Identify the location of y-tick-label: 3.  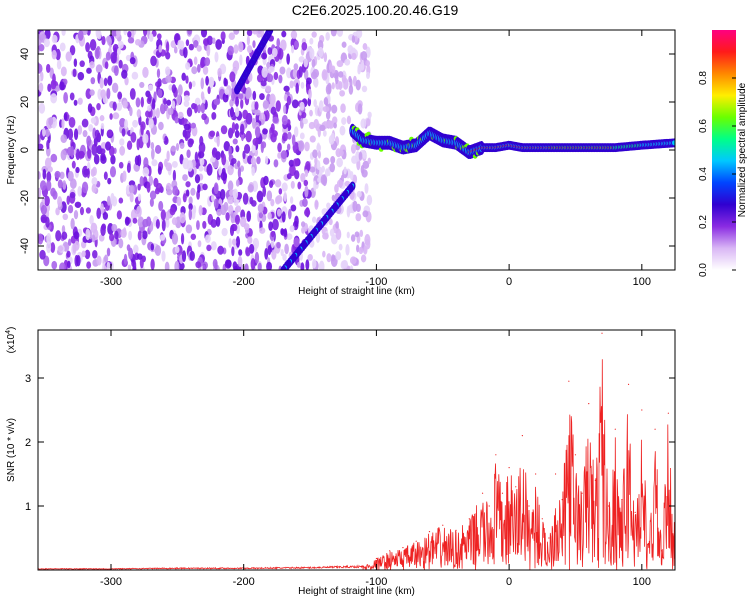
(28, 379).